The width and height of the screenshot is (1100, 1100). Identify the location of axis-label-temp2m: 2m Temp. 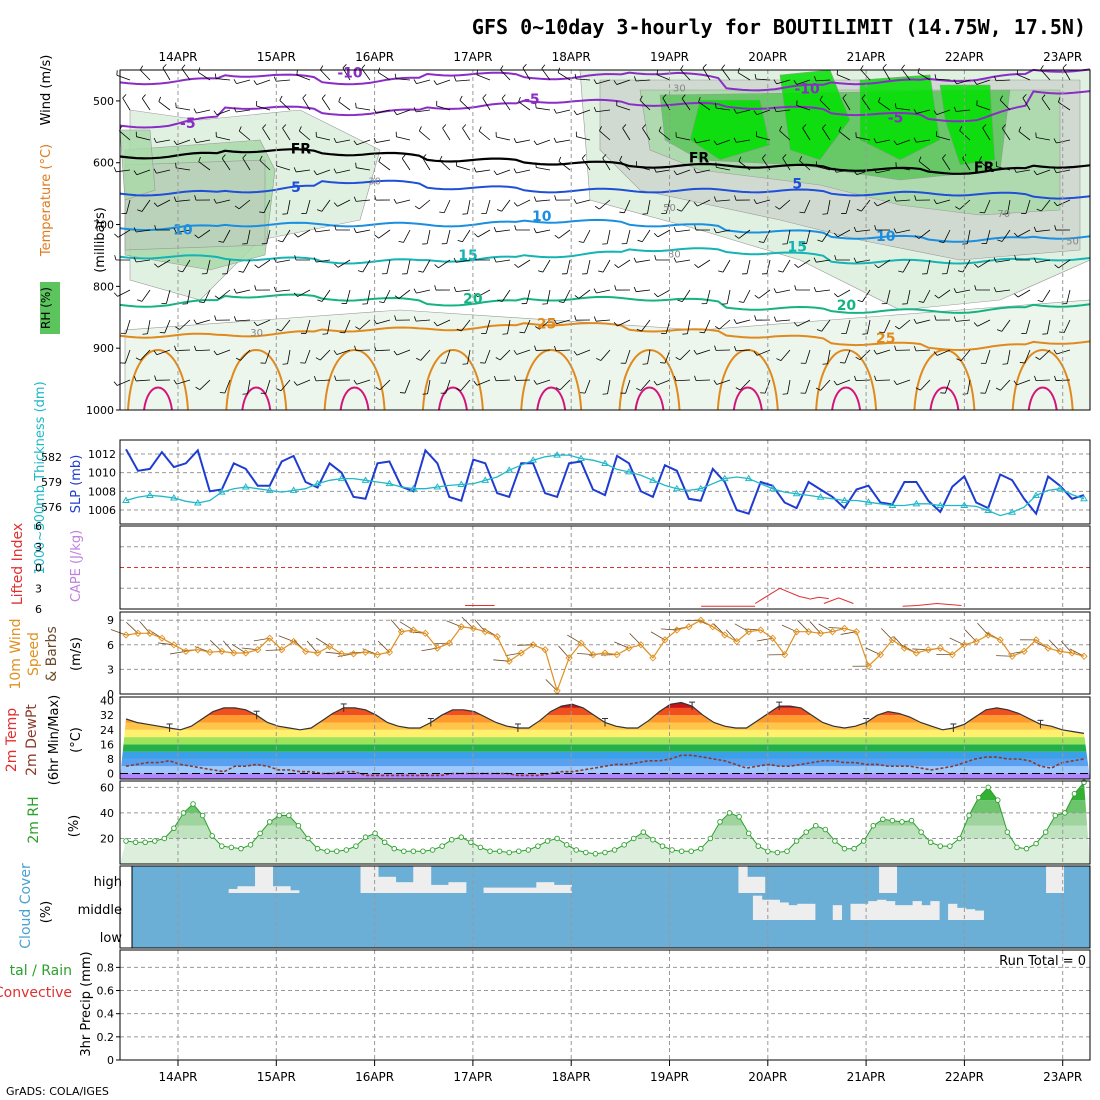
(12, 740).